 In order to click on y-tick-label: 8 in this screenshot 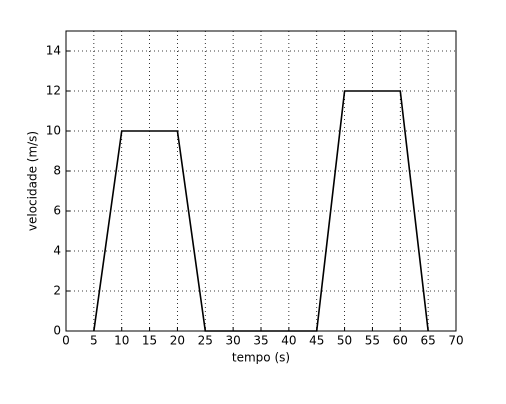, I will do `click(57, 171)`.